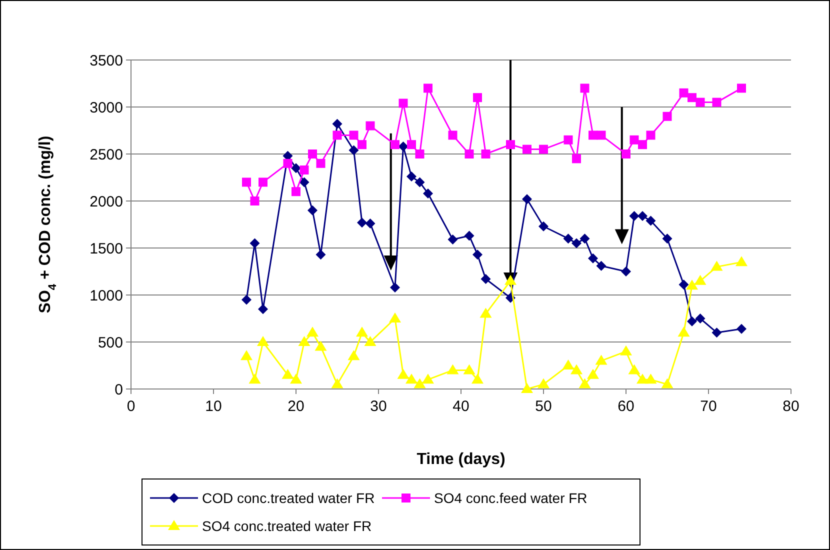 The image size is (830, 550). Describe the element at coordinates (626, 406) in the screenshot. I see `x-tick-label: 60` at that location.